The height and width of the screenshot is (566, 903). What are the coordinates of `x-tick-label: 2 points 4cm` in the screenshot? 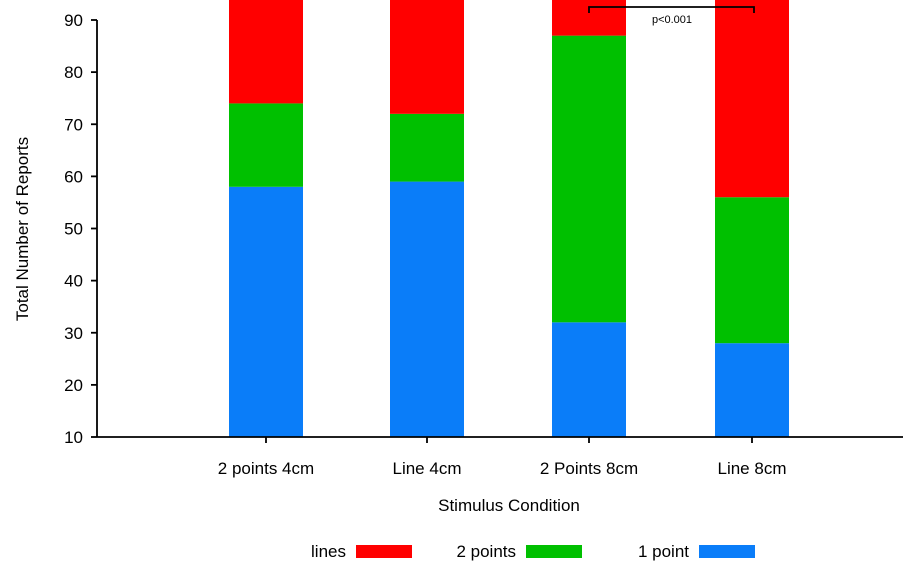 It's located at (266, 468).